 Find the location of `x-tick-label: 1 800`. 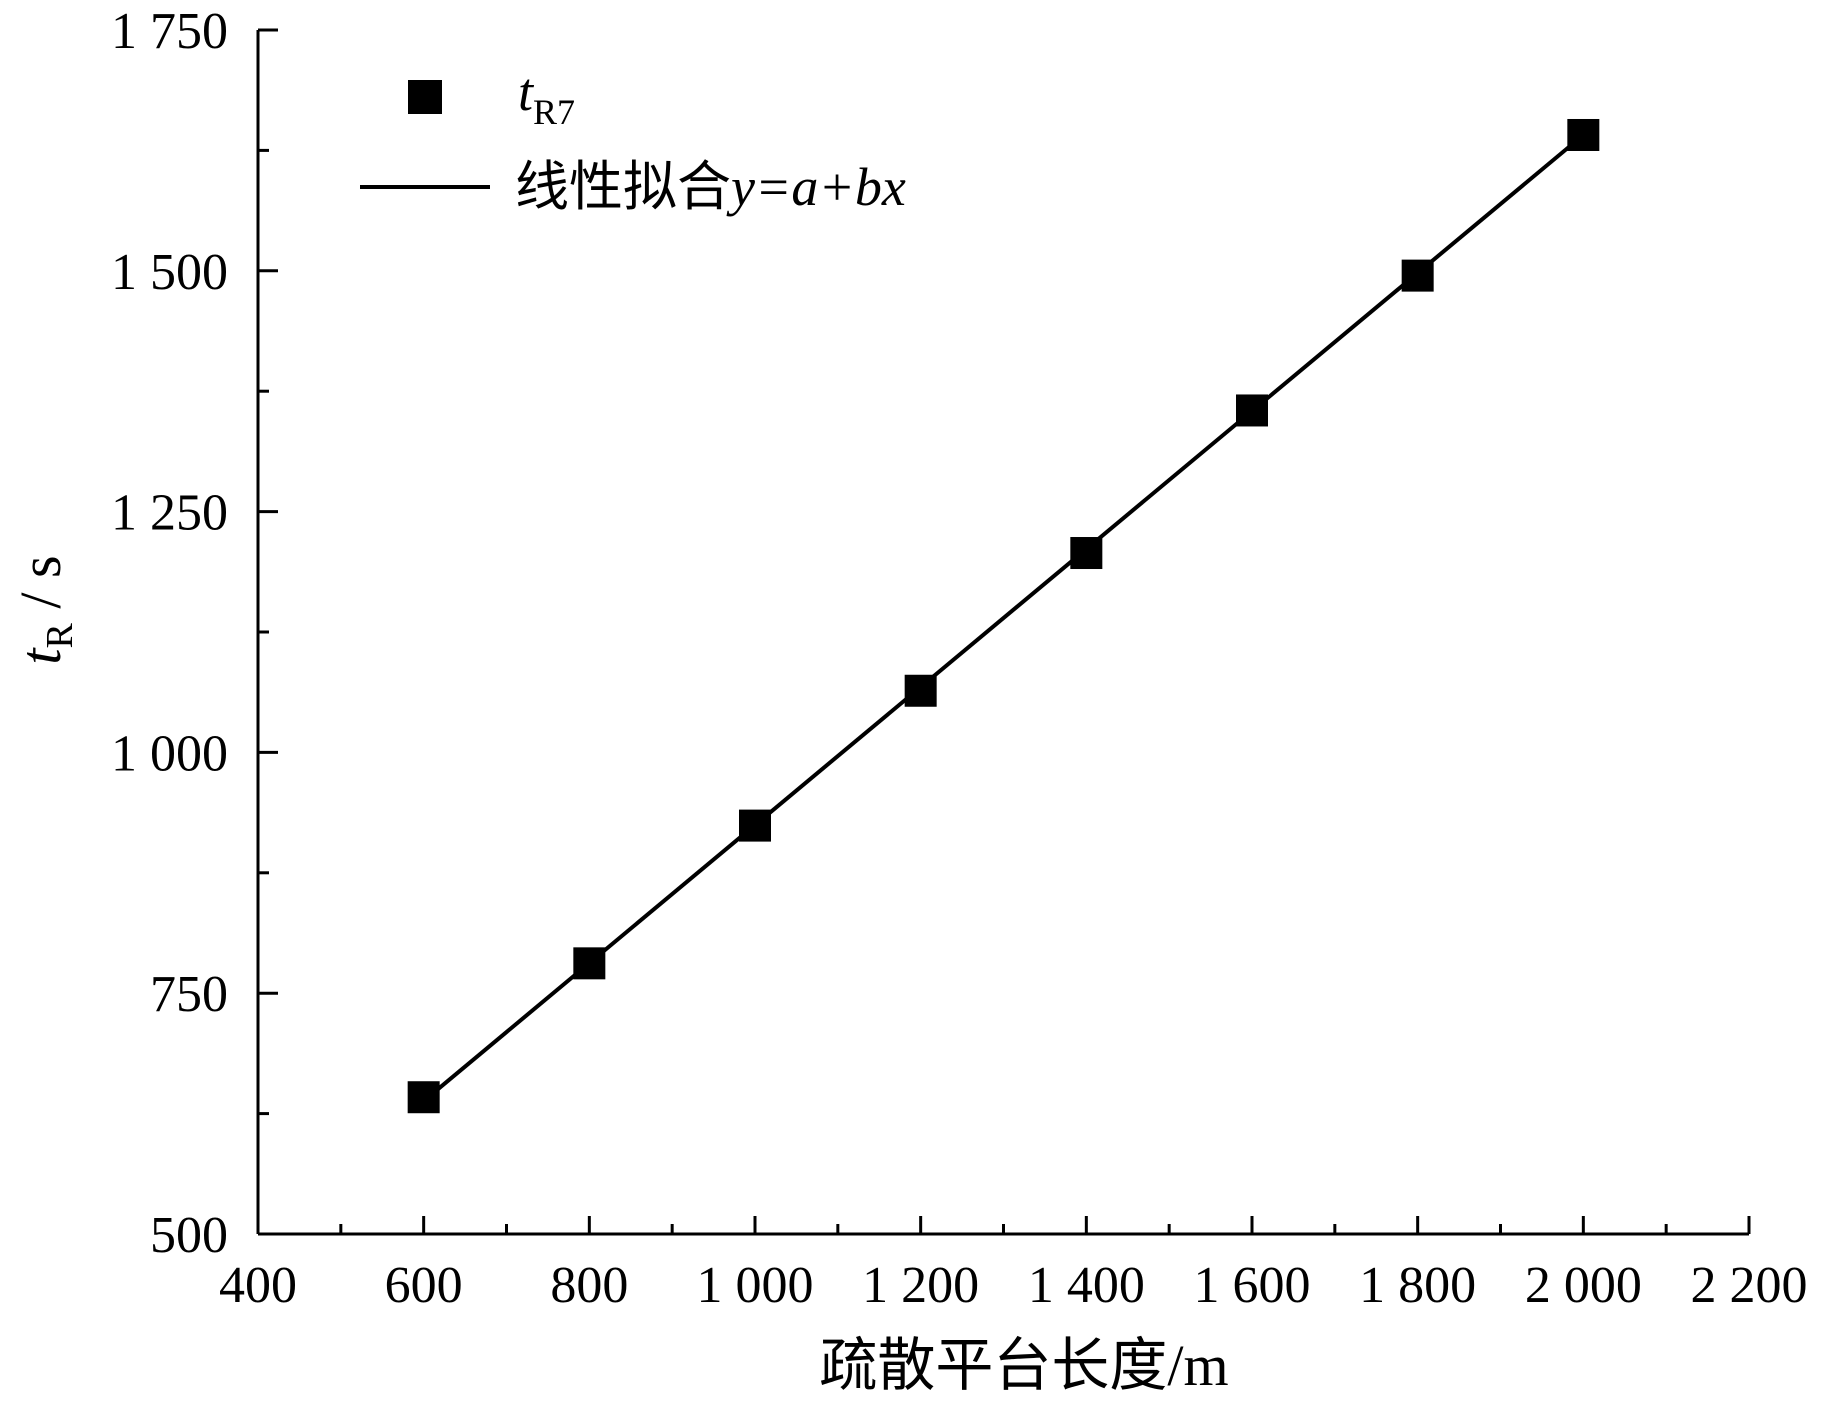

x-tick-label: 1 800 is located at coordinates (1417, 1285).